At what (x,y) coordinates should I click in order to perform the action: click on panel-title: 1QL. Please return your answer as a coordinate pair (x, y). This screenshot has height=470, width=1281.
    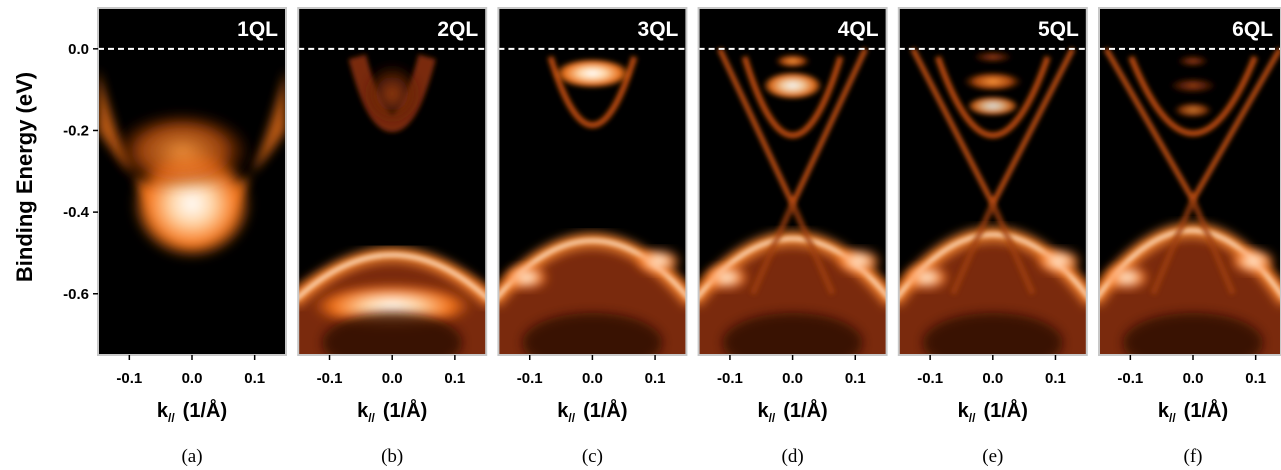
    Looking at the image, I should click on (257, 29).